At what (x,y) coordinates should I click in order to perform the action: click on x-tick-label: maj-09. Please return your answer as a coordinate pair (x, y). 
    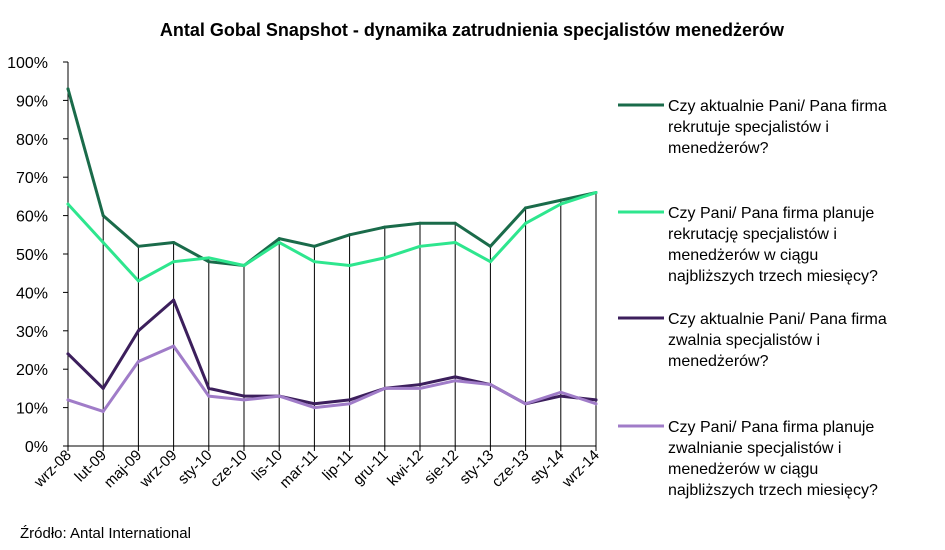
    Looking at the image, I should click on (123, 469).